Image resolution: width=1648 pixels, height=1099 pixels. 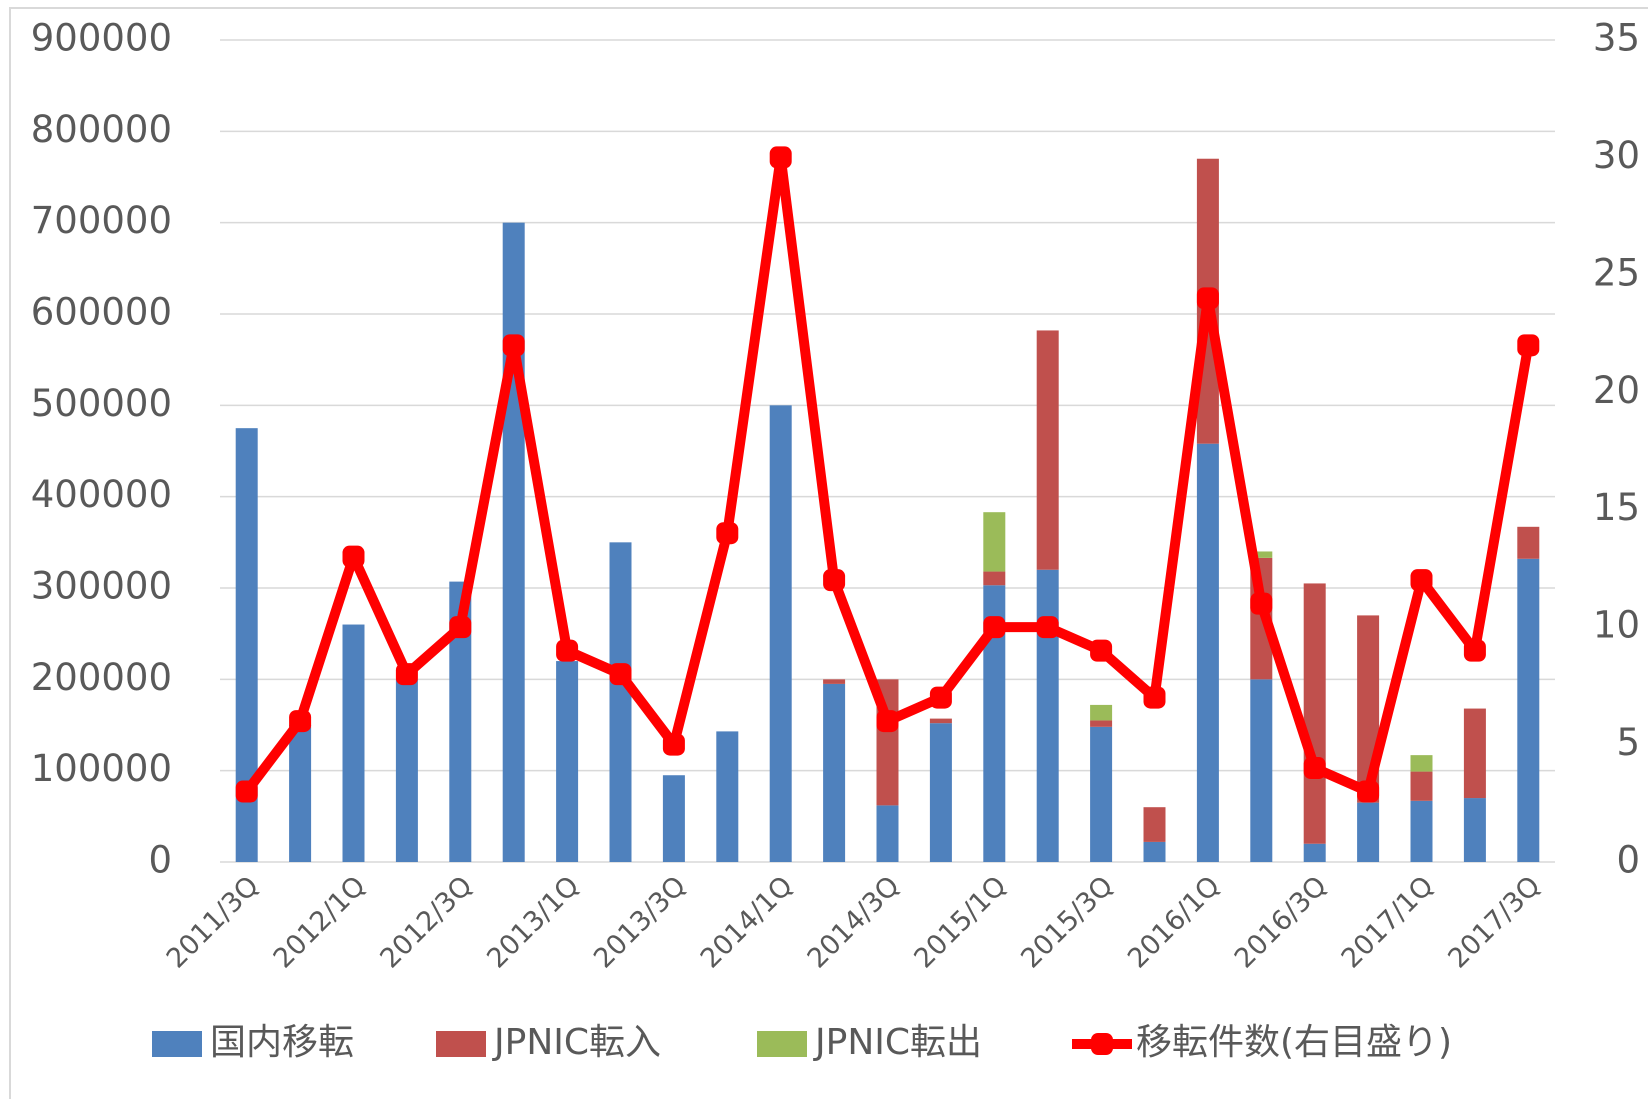 What do you see at coordinates (1616, 507) in the screenshot?
I see `y2-tick-label: 15` at bounding box center [1616, 507].